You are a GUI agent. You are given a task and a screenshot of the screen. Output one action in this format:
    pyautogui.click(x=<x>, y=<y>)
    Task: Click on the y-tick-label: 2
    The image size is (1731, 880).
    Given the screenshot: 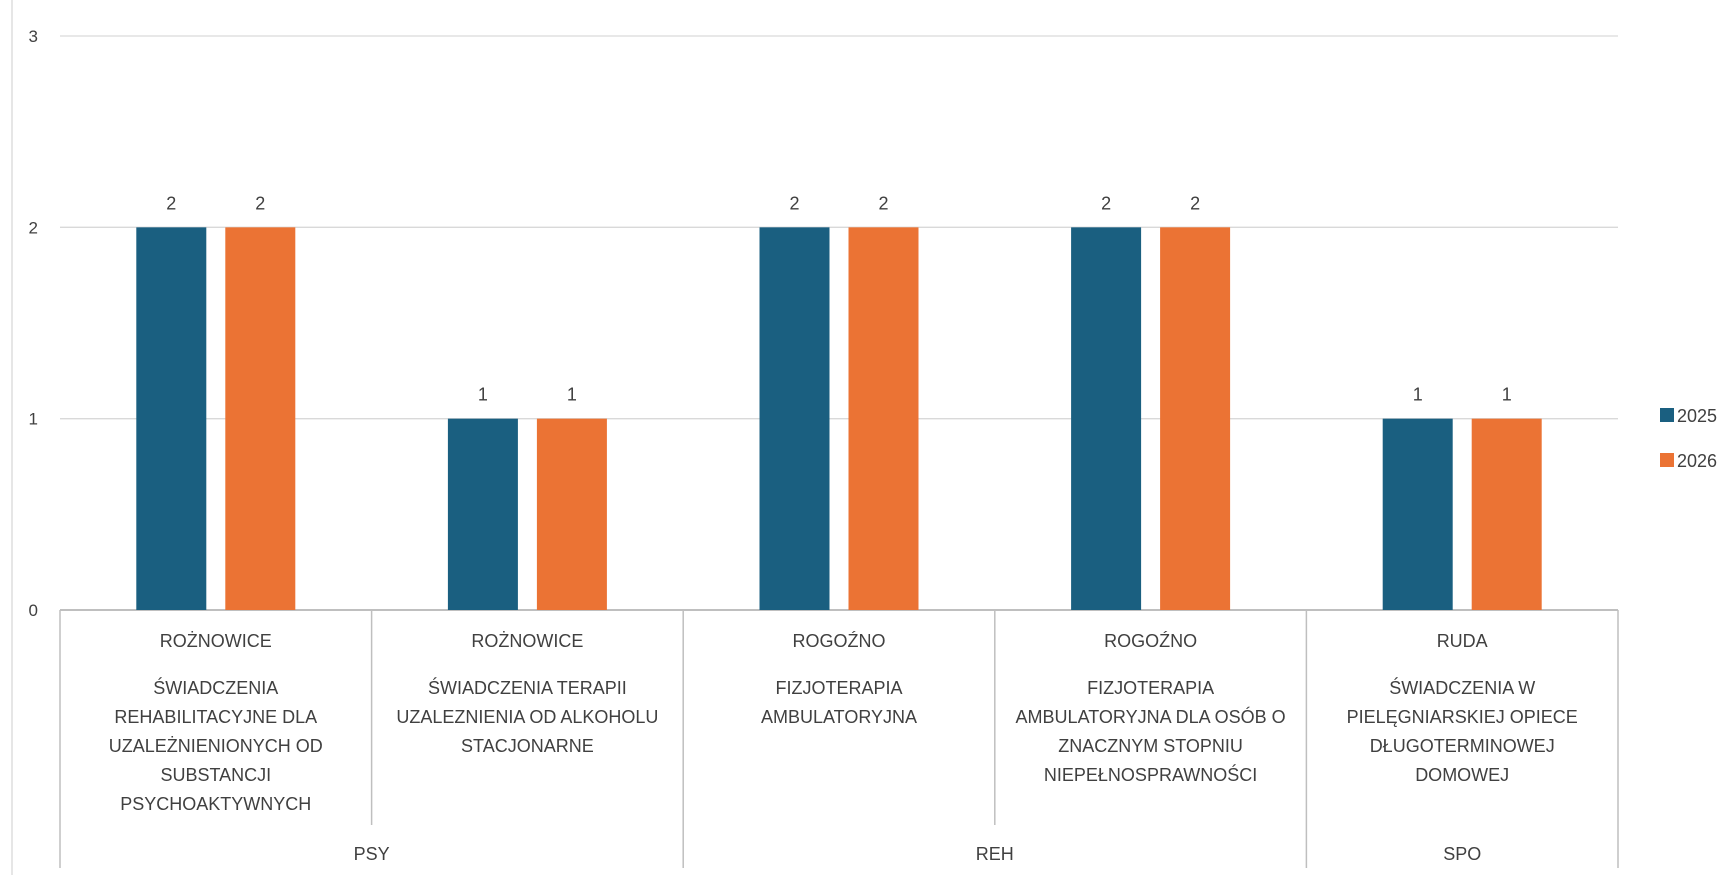 What is the action you would take?
    pyautogui.click(x=33, y=227)
    